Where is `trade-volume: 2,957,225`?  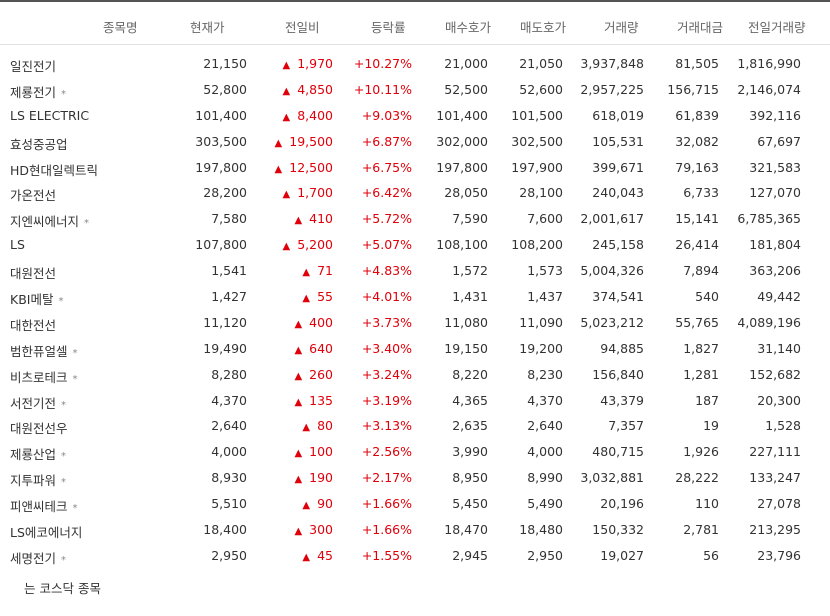 trade-volume: 2,957,225 is located at coordinates (612, 89).